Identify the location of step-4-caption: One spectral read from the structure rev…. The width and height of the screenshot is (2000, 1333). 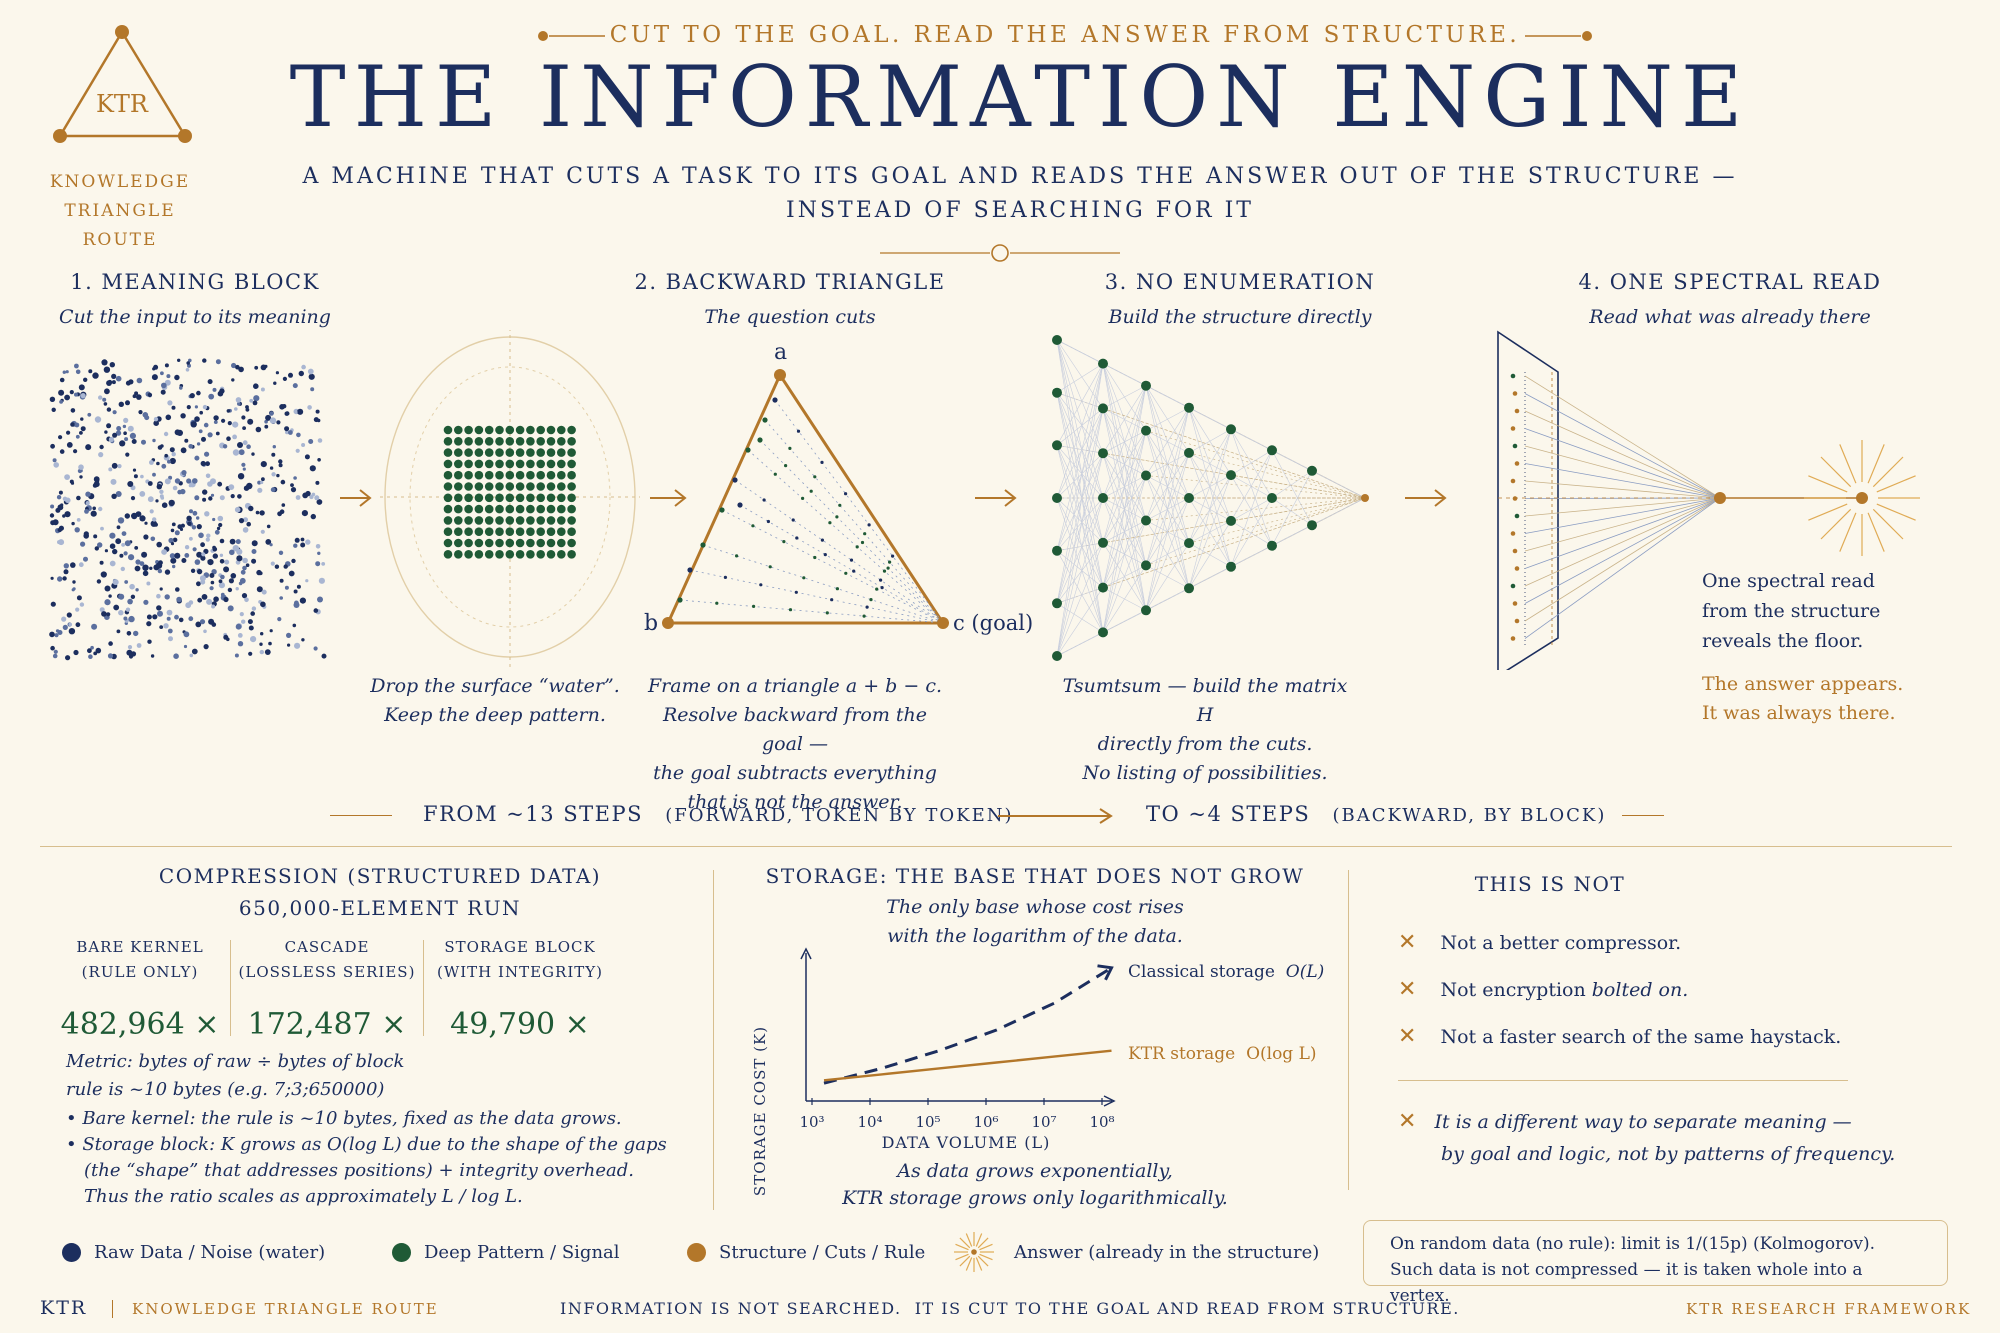
(1832, 611).